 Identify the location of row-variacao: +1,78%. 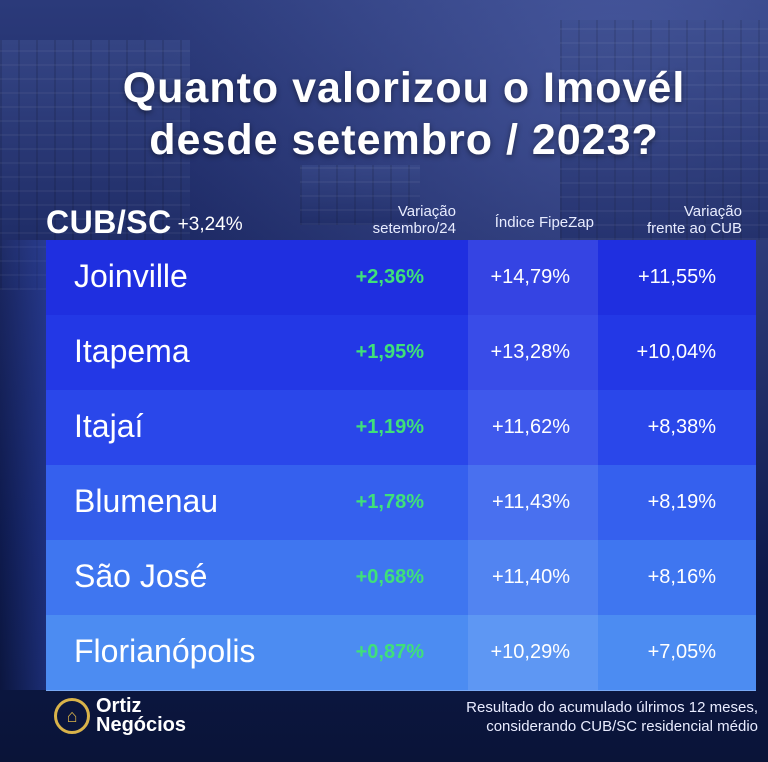
(389, 502).